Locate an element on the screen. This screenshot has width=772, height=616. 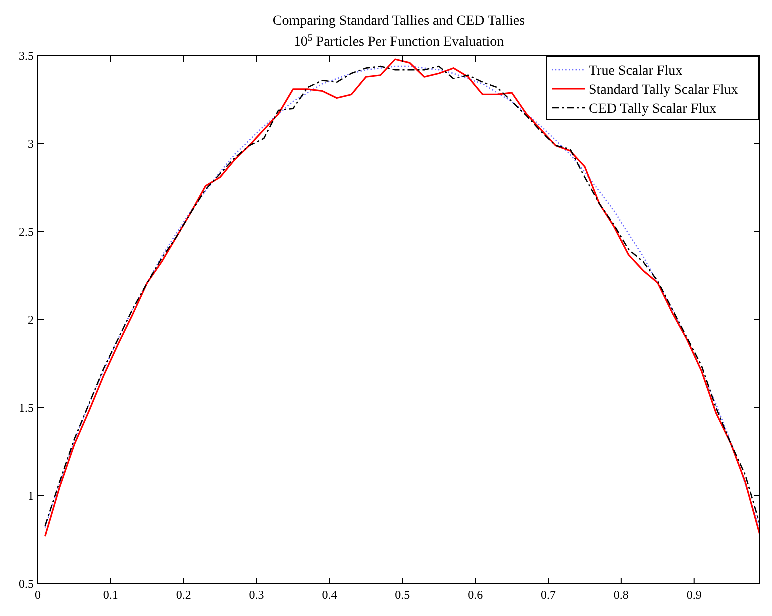
x-tick-label: 0.5 is located at coordinates (402, 595).